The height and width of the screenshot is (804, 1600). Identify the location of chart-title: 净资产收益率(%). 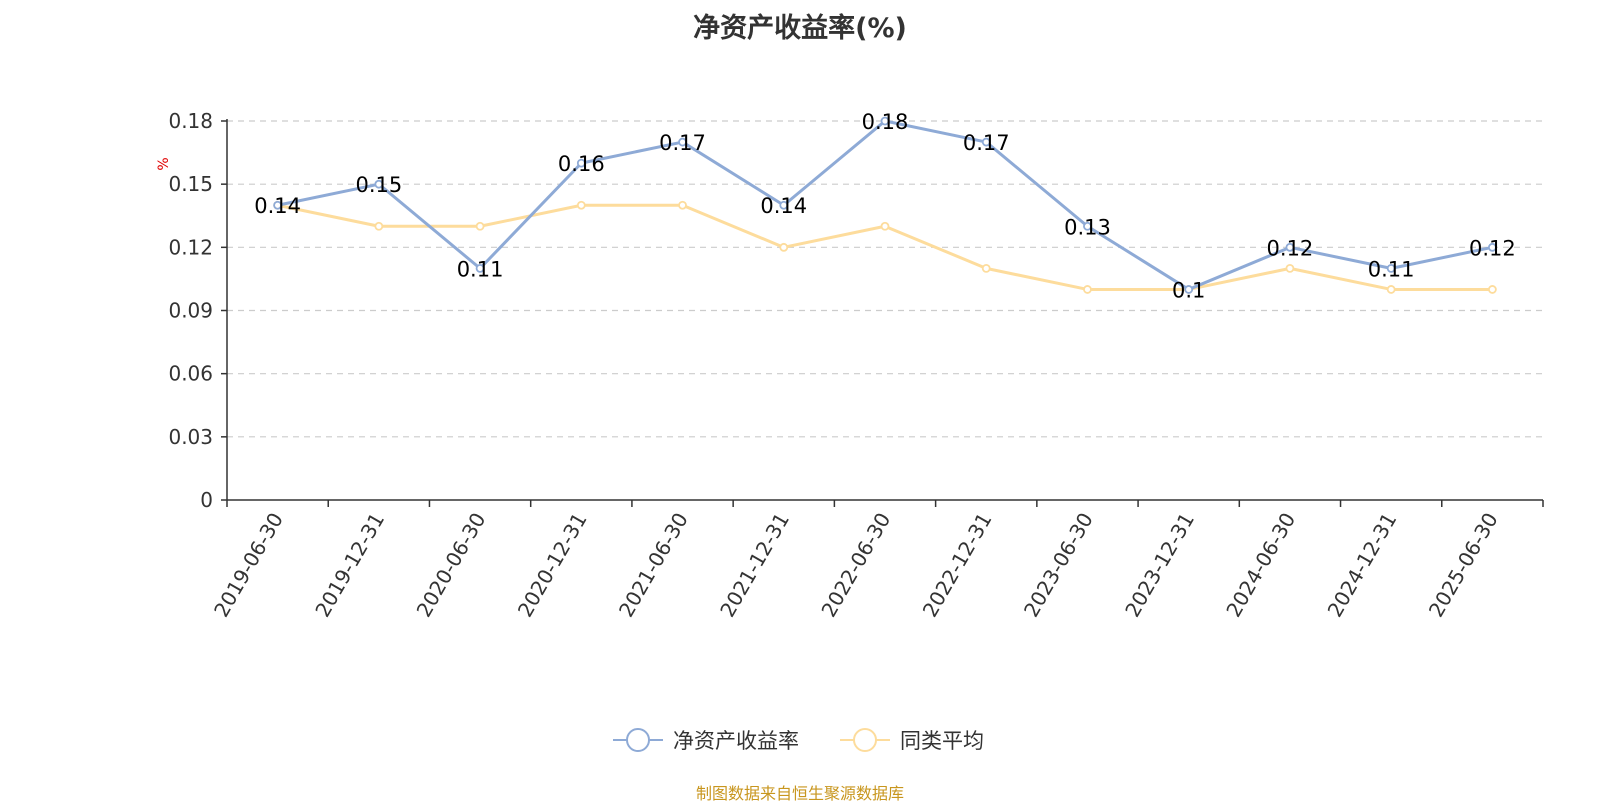
(800, 28).